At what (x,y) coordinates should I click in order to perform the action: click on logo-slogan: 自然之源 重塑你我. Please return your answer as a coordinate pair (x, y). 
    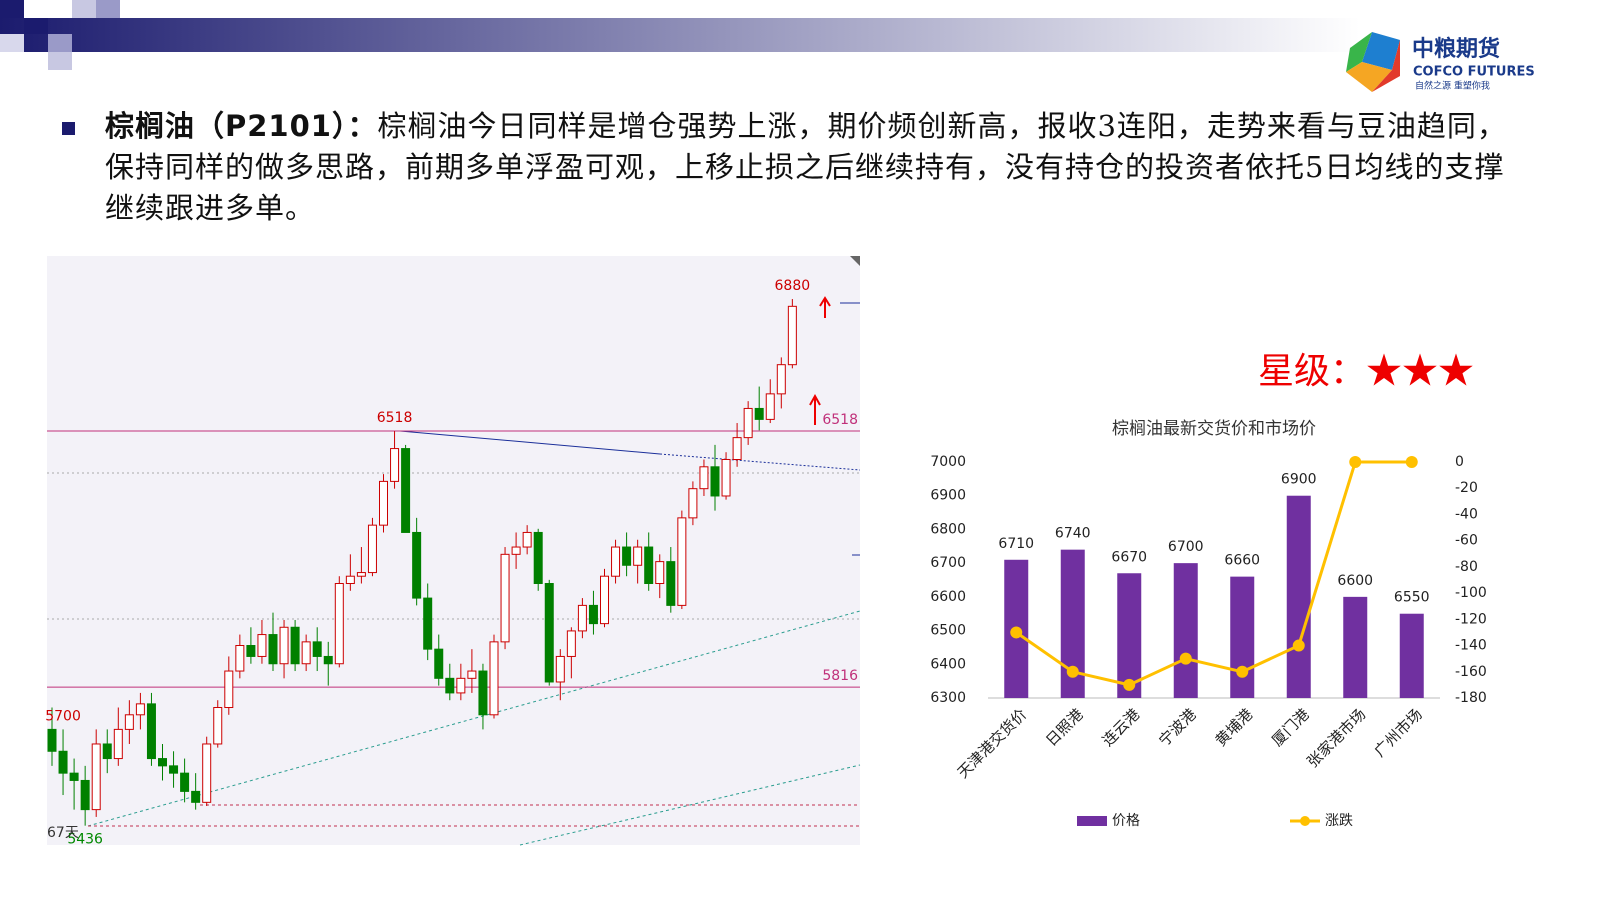
    Looking at the image, I should click on (1452, 86).